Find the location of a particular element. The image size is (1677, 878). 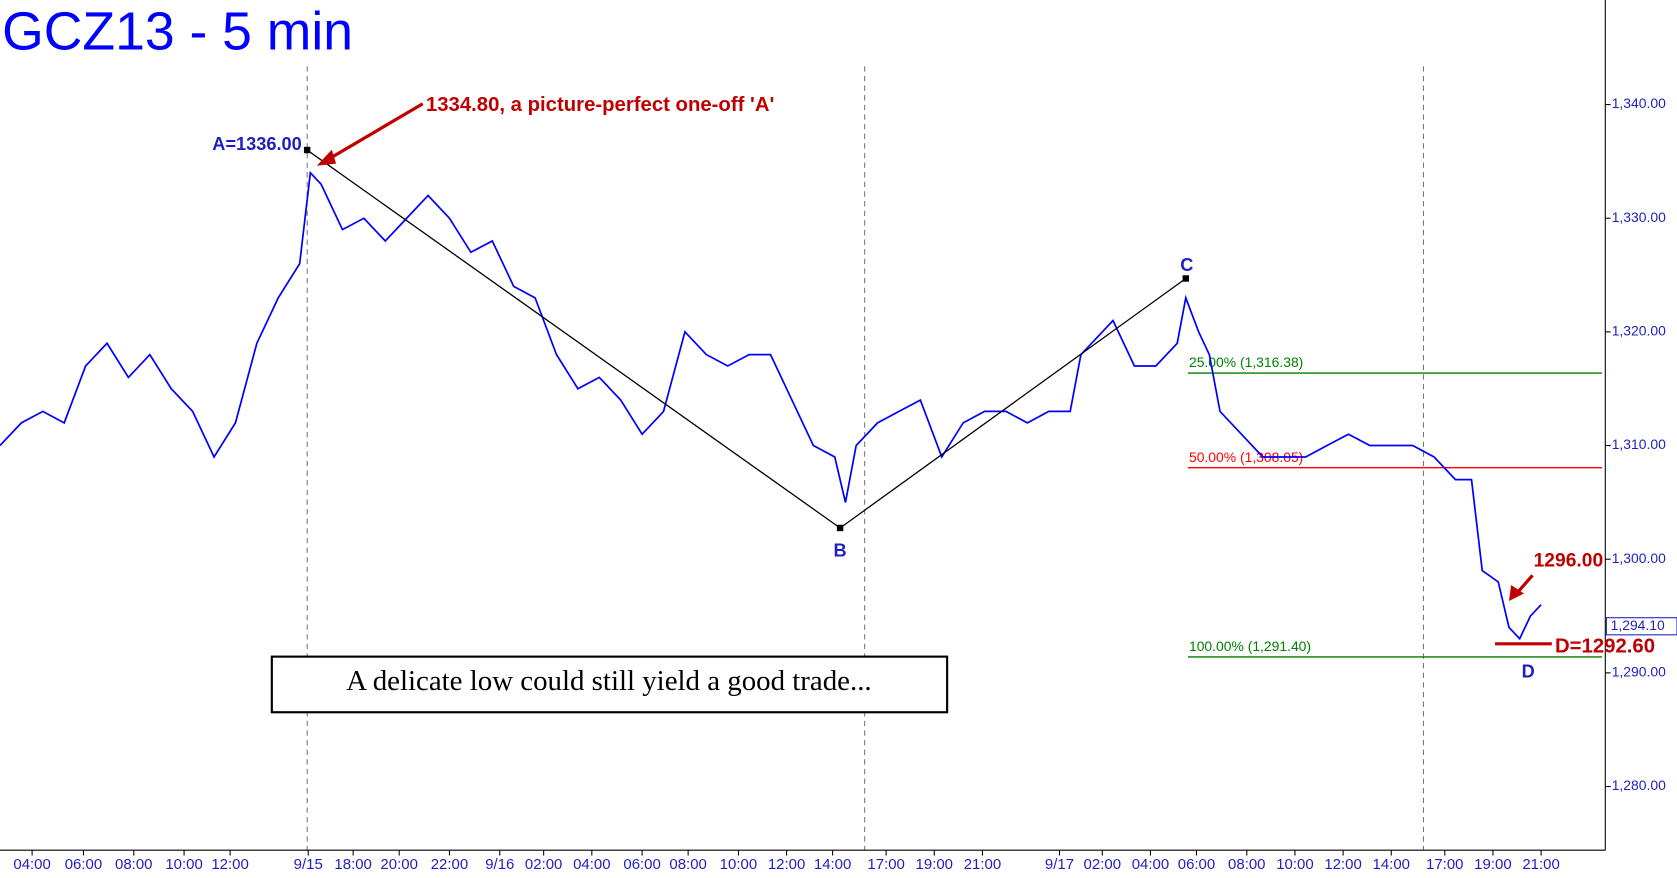

last-price-label: 1,294.10 is located at coordinates (1638, 625).